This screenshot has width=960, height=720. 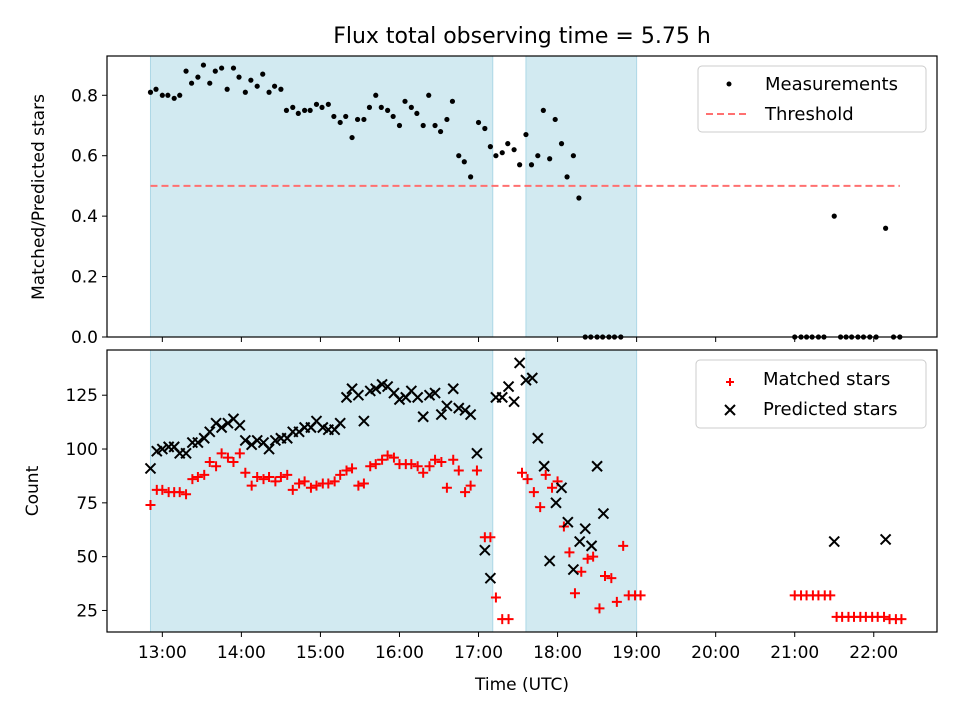 What do you see at coordinates (87, 611) in the screenshot?
I see `bottom-y-tick-label: 25` at bounding box center [87, 611].